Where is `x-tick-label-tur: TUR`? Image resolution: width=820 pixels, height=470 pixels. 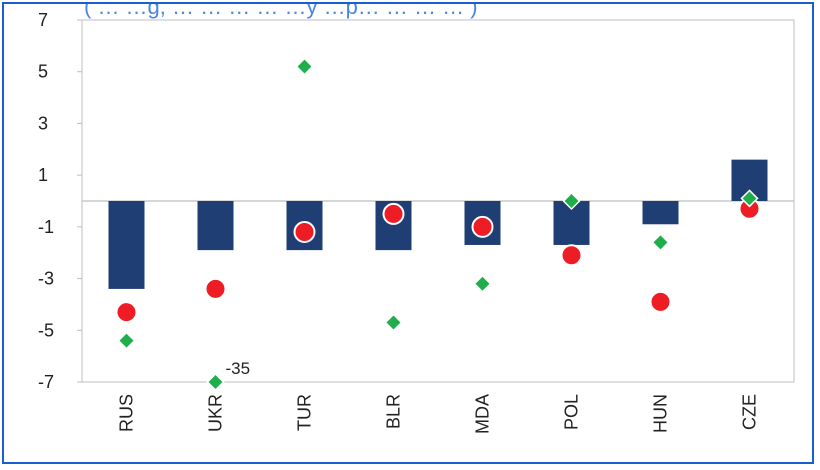 x-tick-label-tur: TUR is located at coordinates (305, 412).